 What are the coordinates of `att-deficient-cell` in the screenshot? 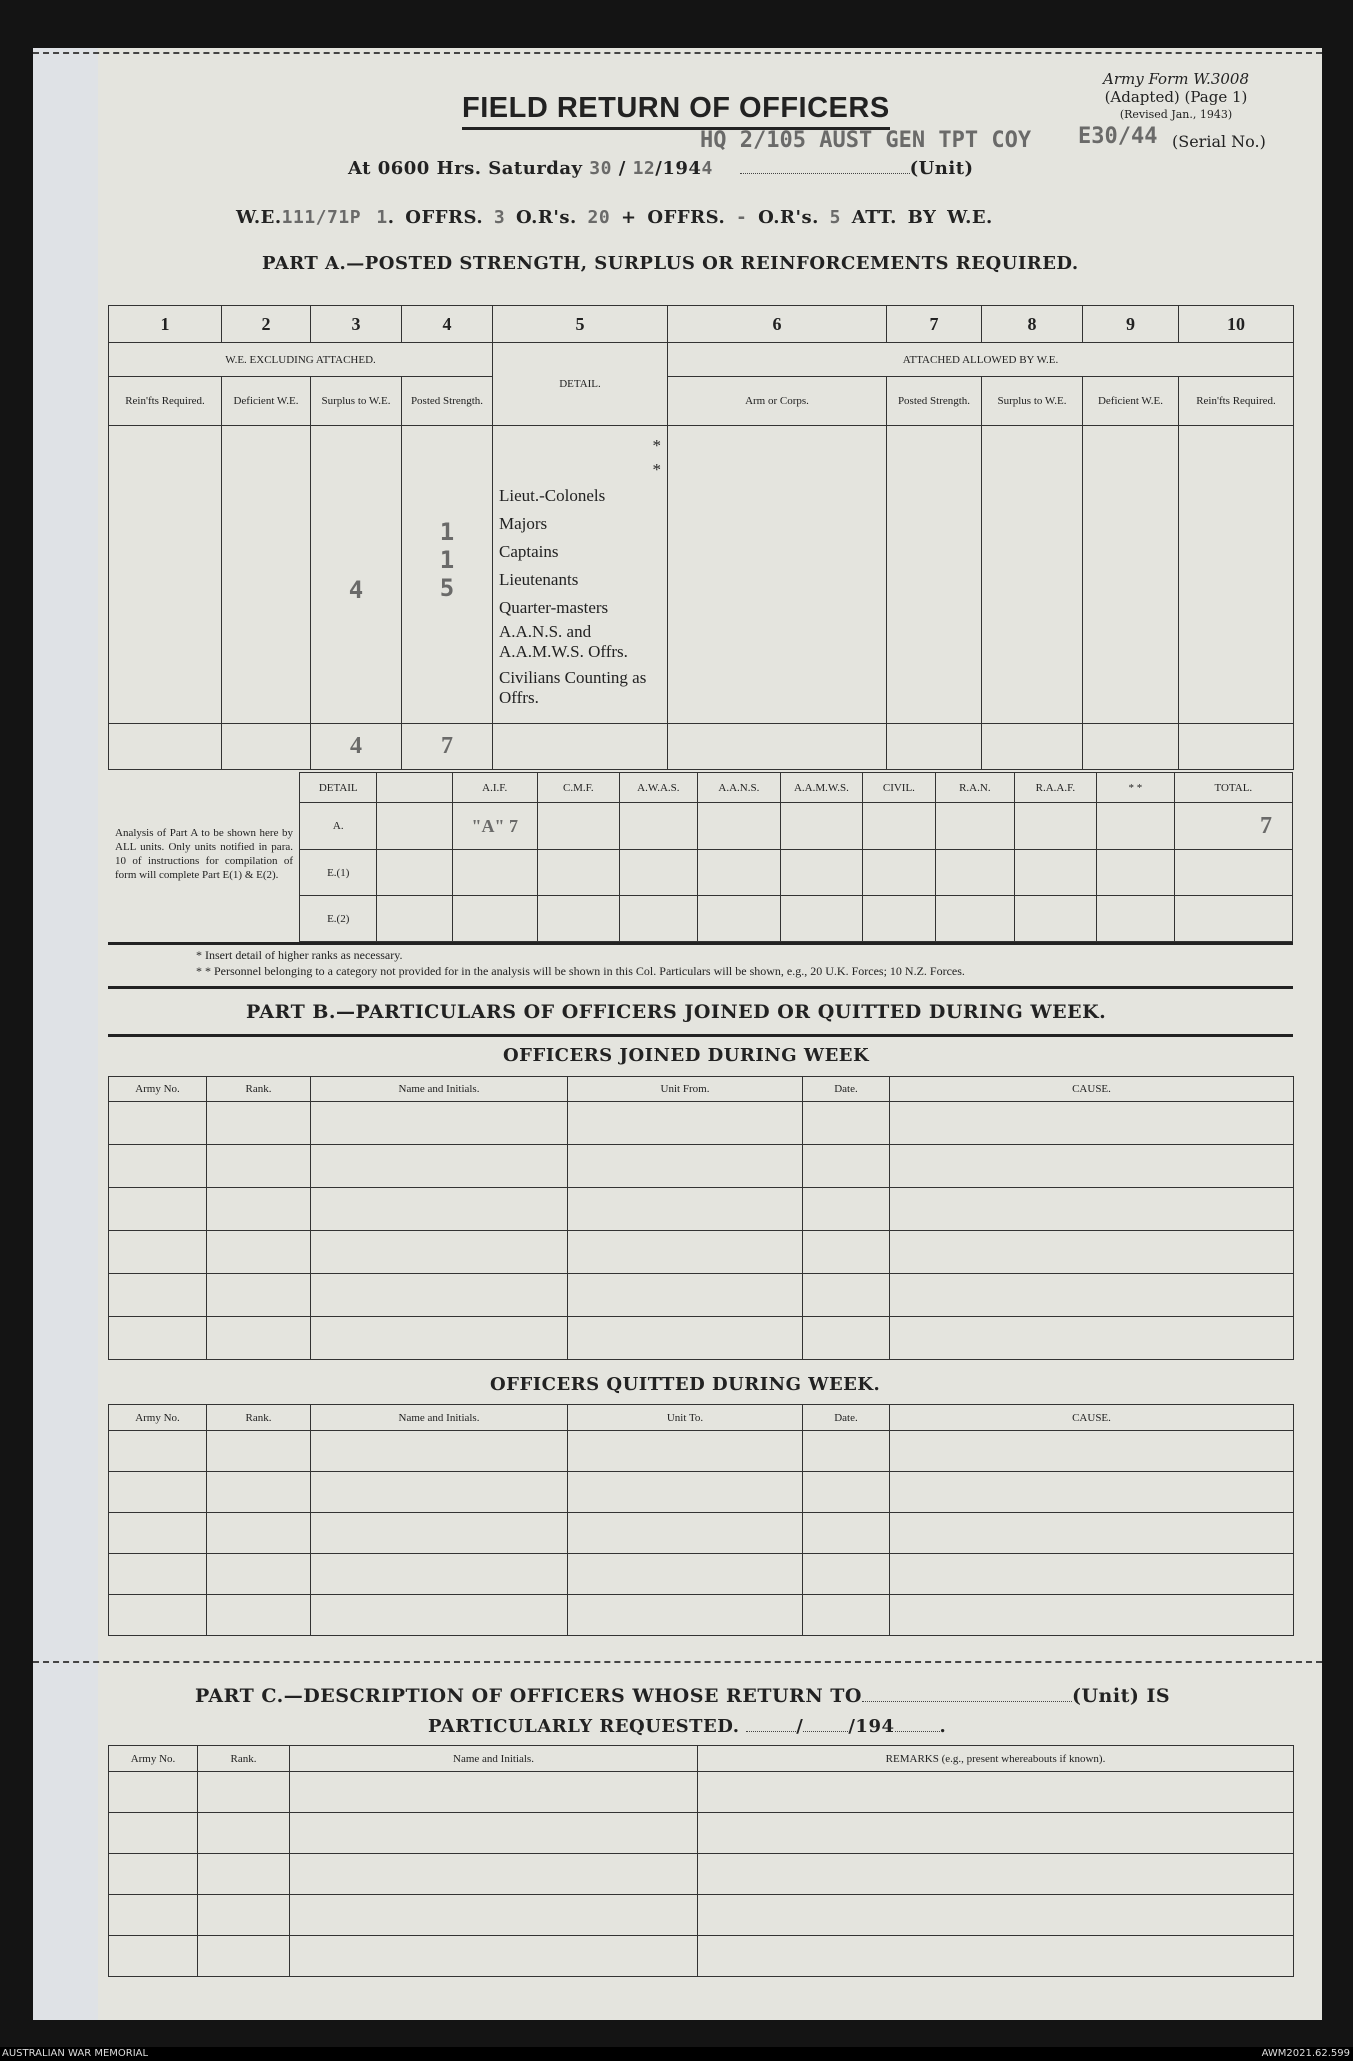 It's located at (1130, 574).